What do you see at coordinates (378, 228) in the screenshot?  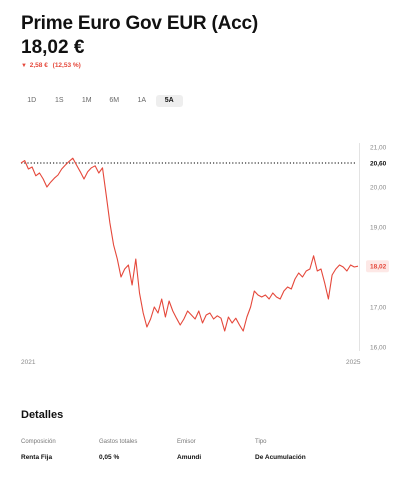 I see `y-tick-label: 19,00` at bounding box center [378, 228].